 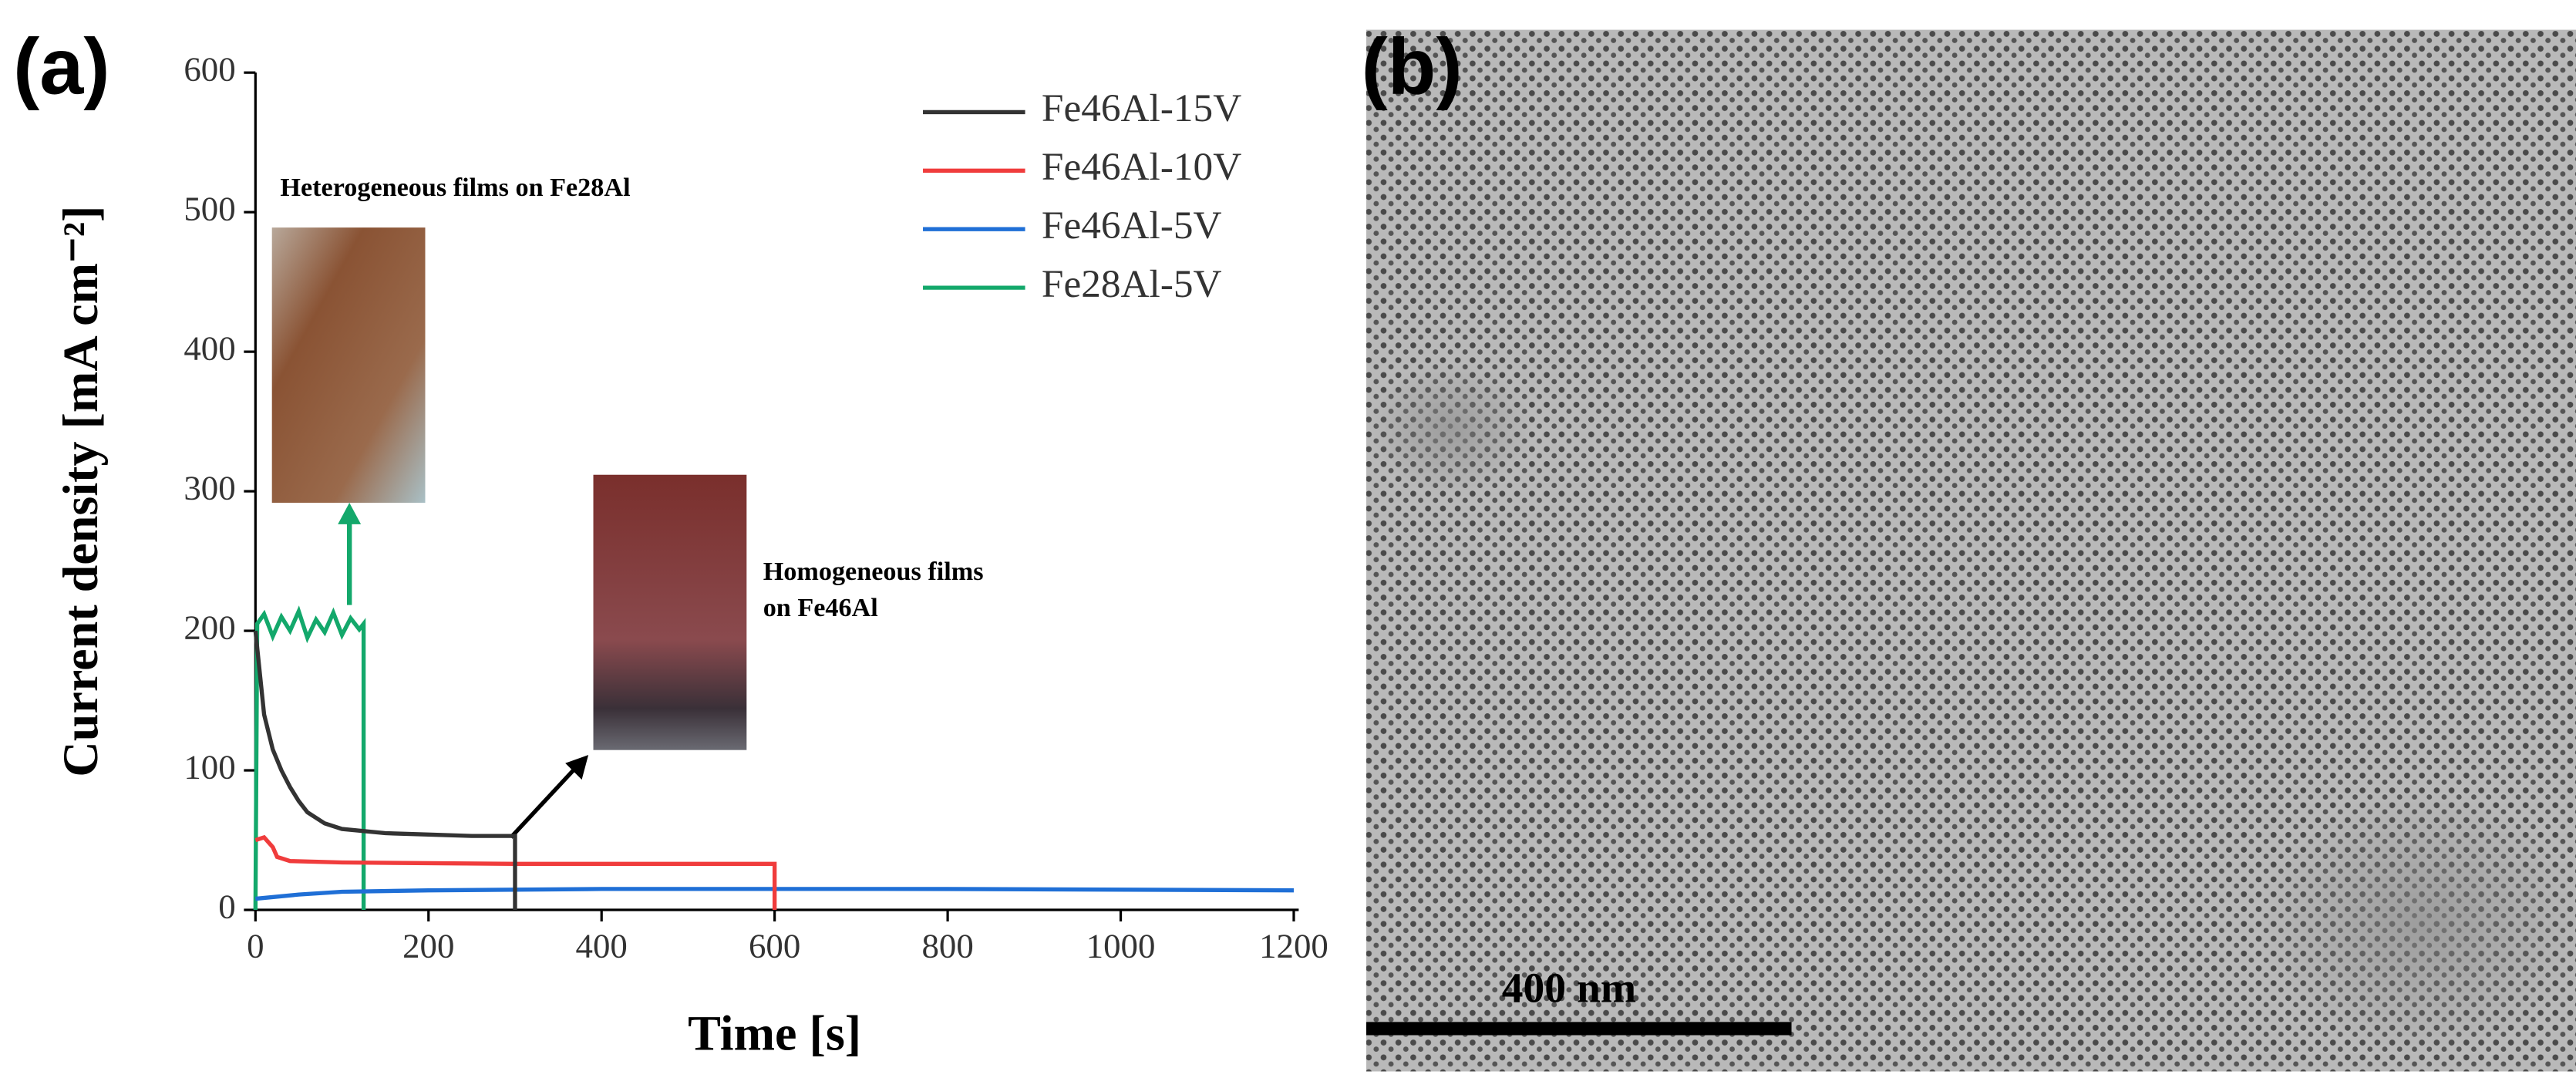 I want to click on annotation: on Fe46Al, so click(x=821, y=608).